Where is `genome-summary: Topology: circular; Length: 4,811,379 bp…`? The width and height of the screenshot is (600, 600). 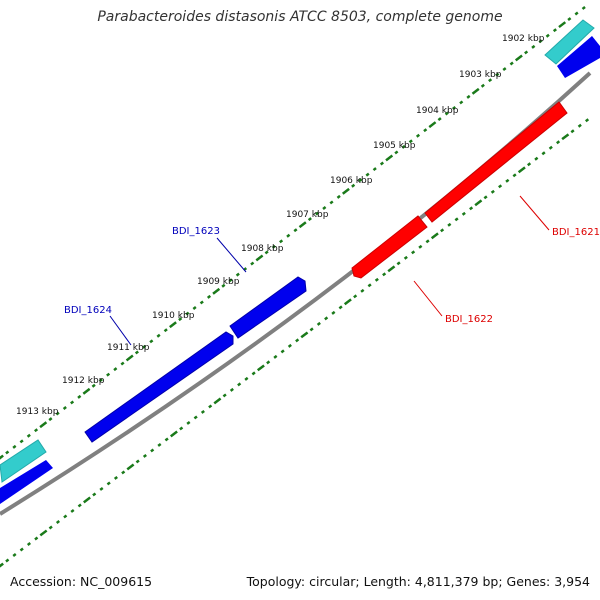
genome-summary: Topology: circular; Length: 4,811,379 bp… is located at coordinates (418, 581).